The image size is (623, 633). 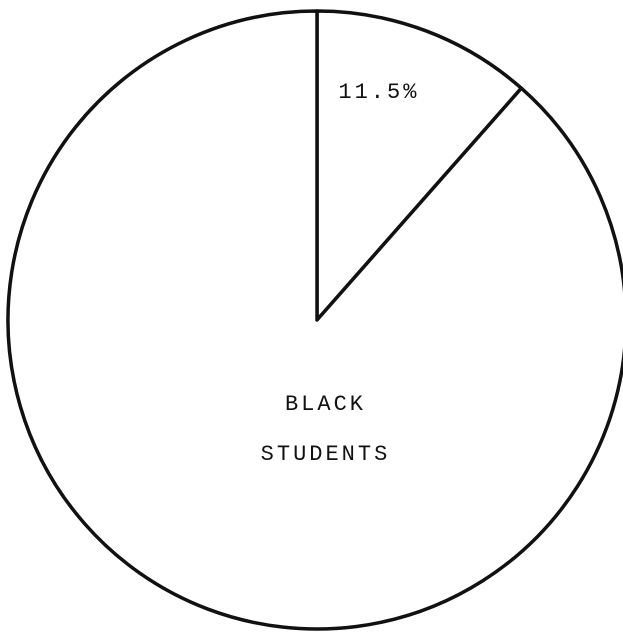 I want to click on slice-value-label: 11.5%, so click(x=379, y=93).